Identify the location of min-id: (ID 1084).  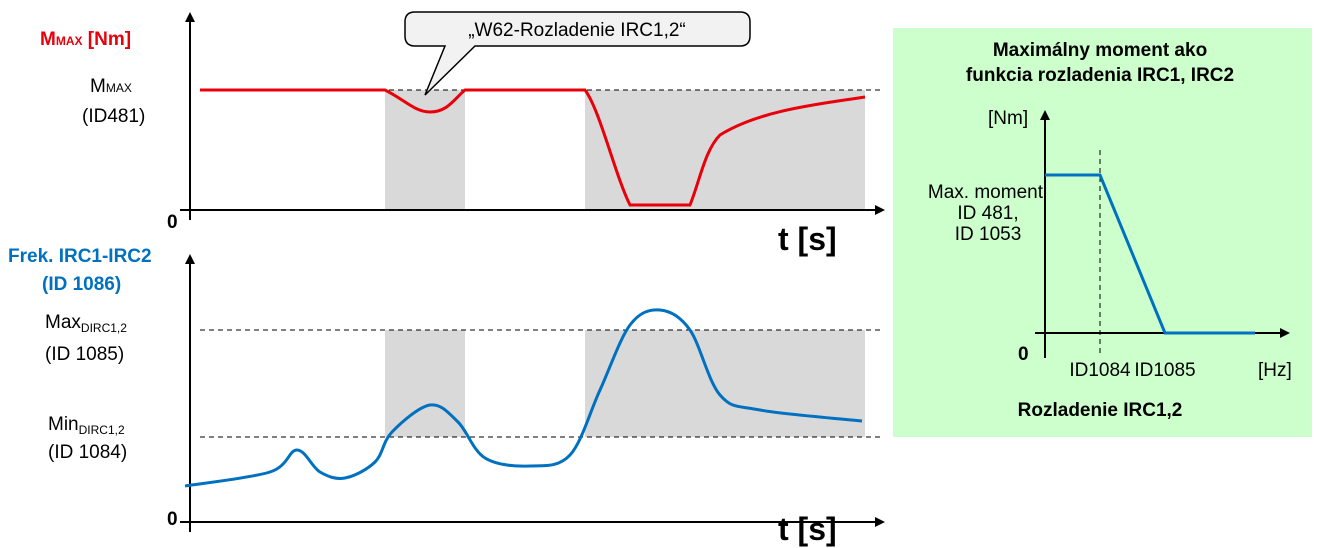
(87, 452).